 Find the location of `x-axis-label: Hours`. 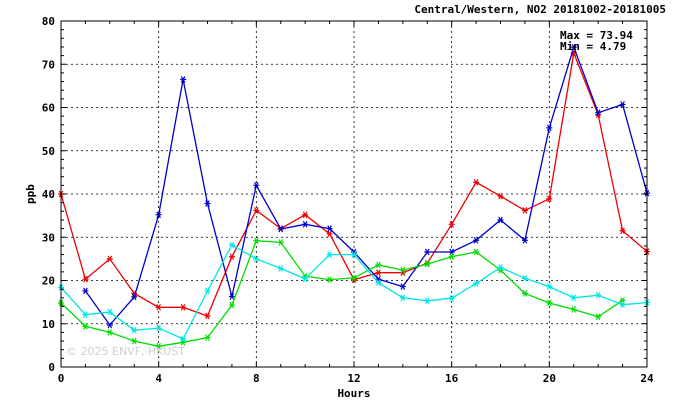

x-axis-label: Hours is located at coordinates (353, 393).